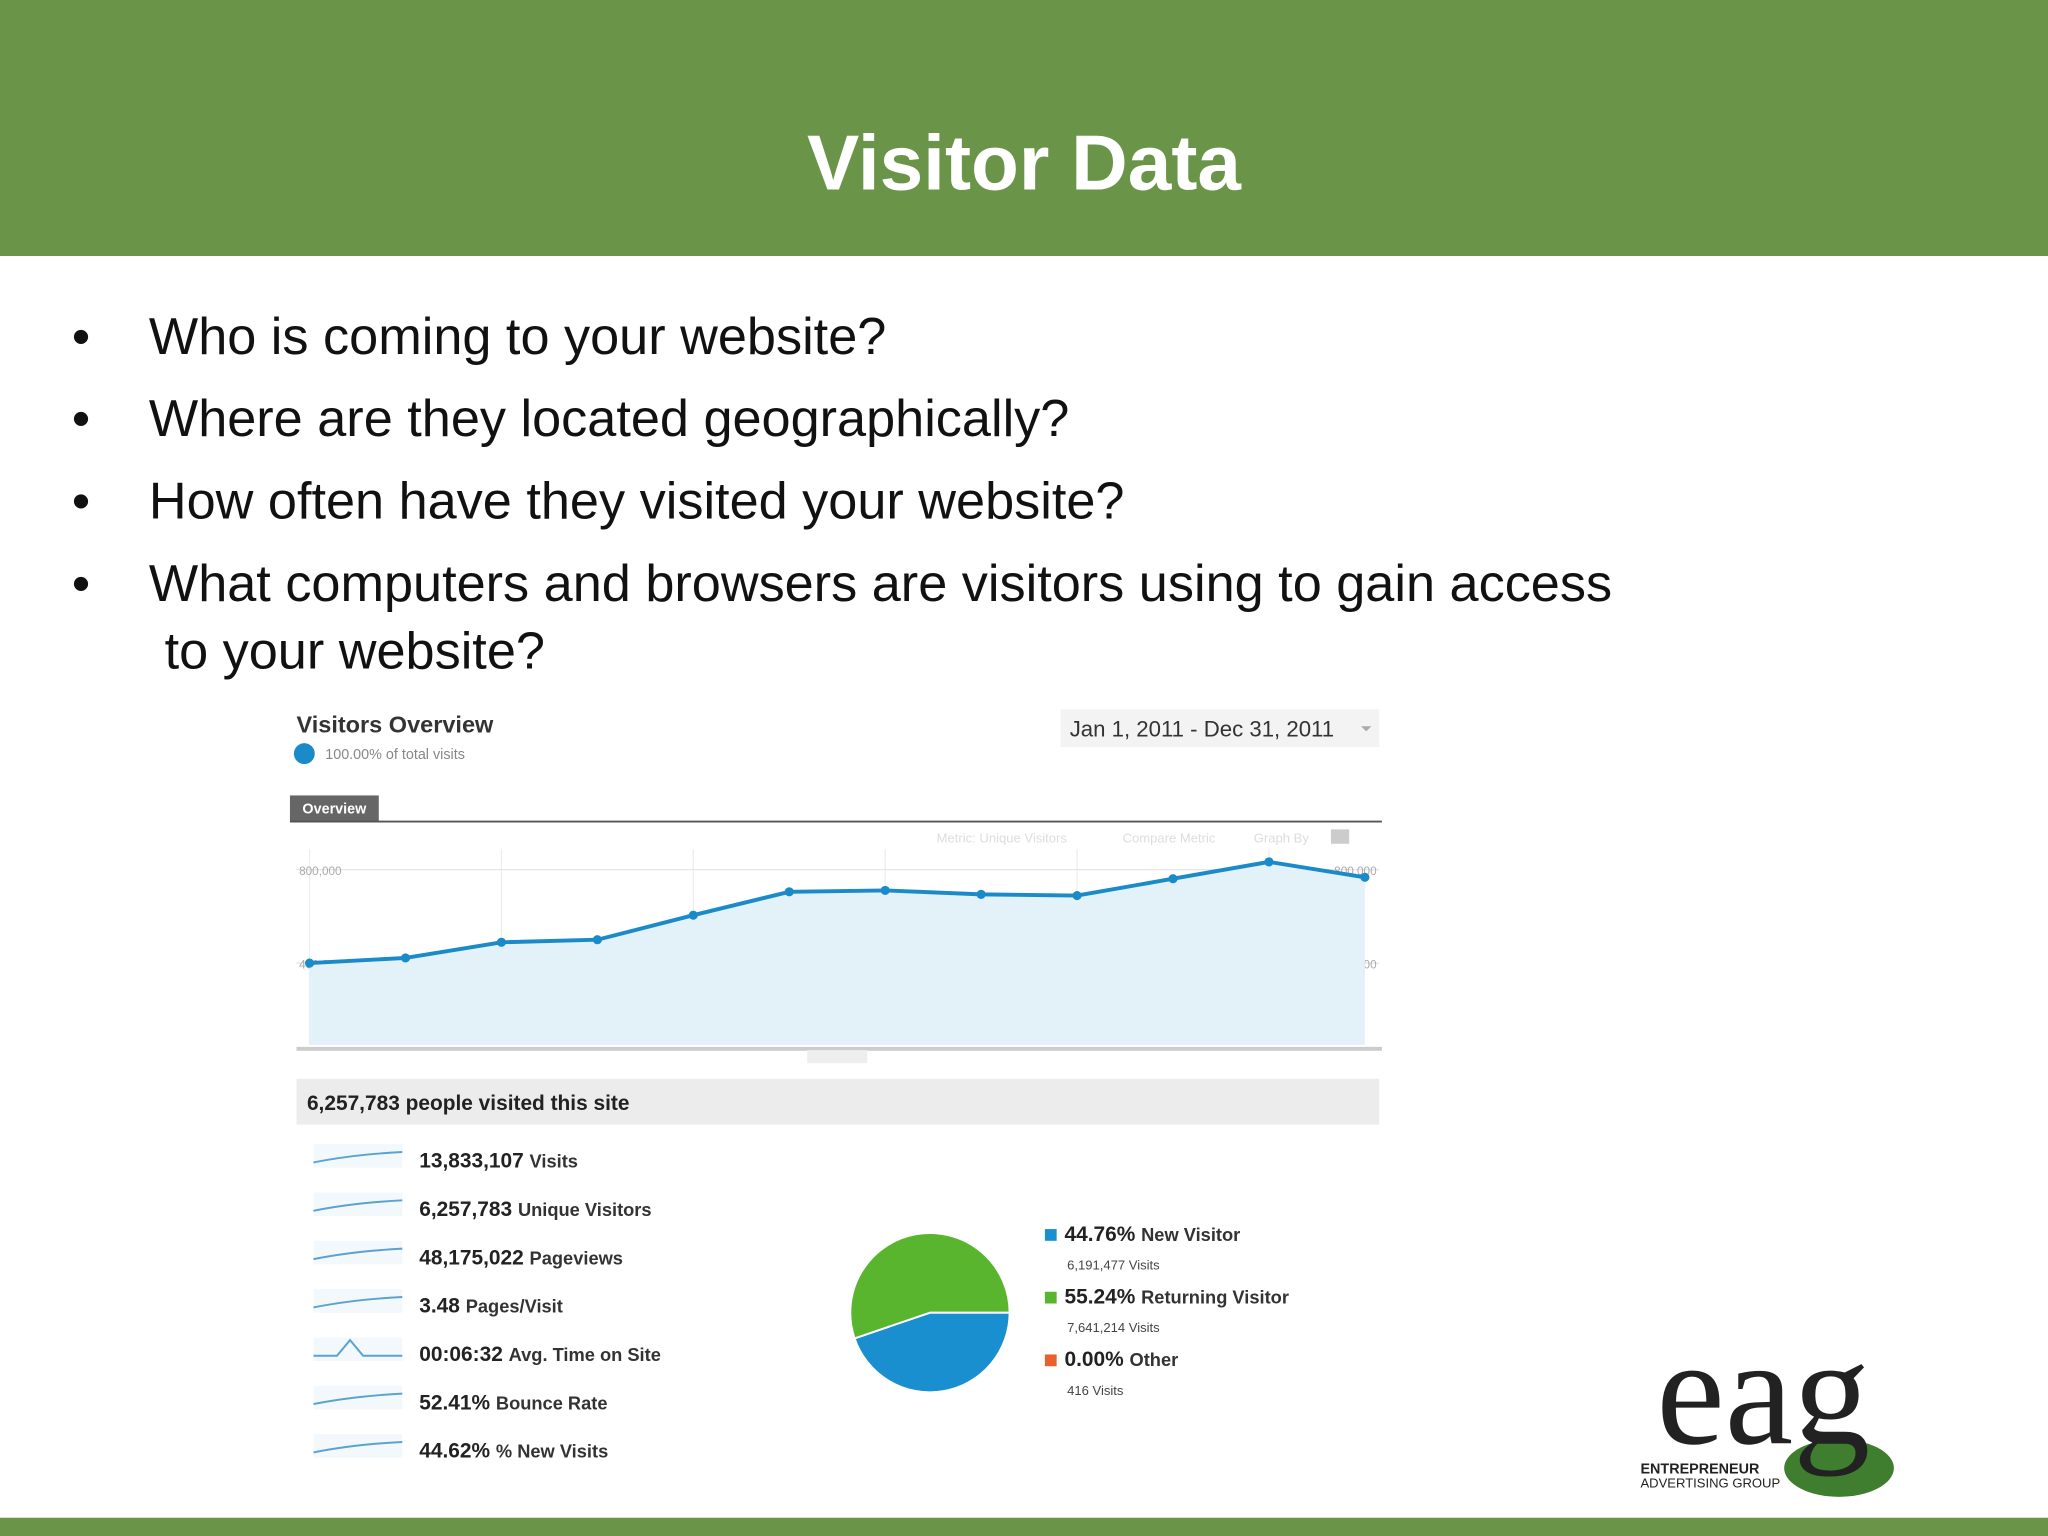 This screenshot has width=2048, height=1536. What do you see at coordinates (1002, 837) in the screenshot?
I see `control: Metric: Unique Visitors` at bounding box center [1002, 837].